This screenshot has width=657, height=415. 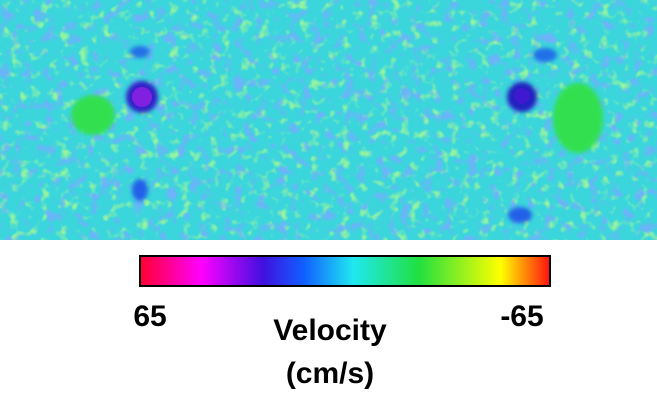 What do you see at coordinates (149, 316) in the screenshot?
I see `colorbar-min-label: 65` at bounding box center [149, 316].